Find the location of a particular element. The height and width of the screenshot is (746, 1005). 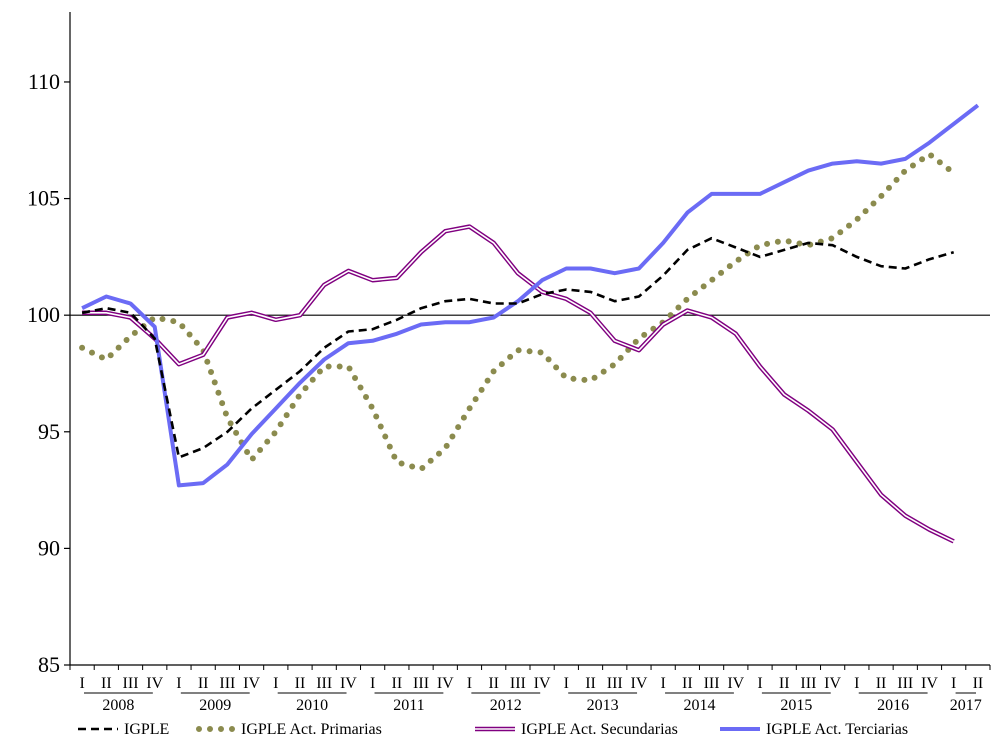

x-year-label: 2013 is located at coordinates (603, 705).